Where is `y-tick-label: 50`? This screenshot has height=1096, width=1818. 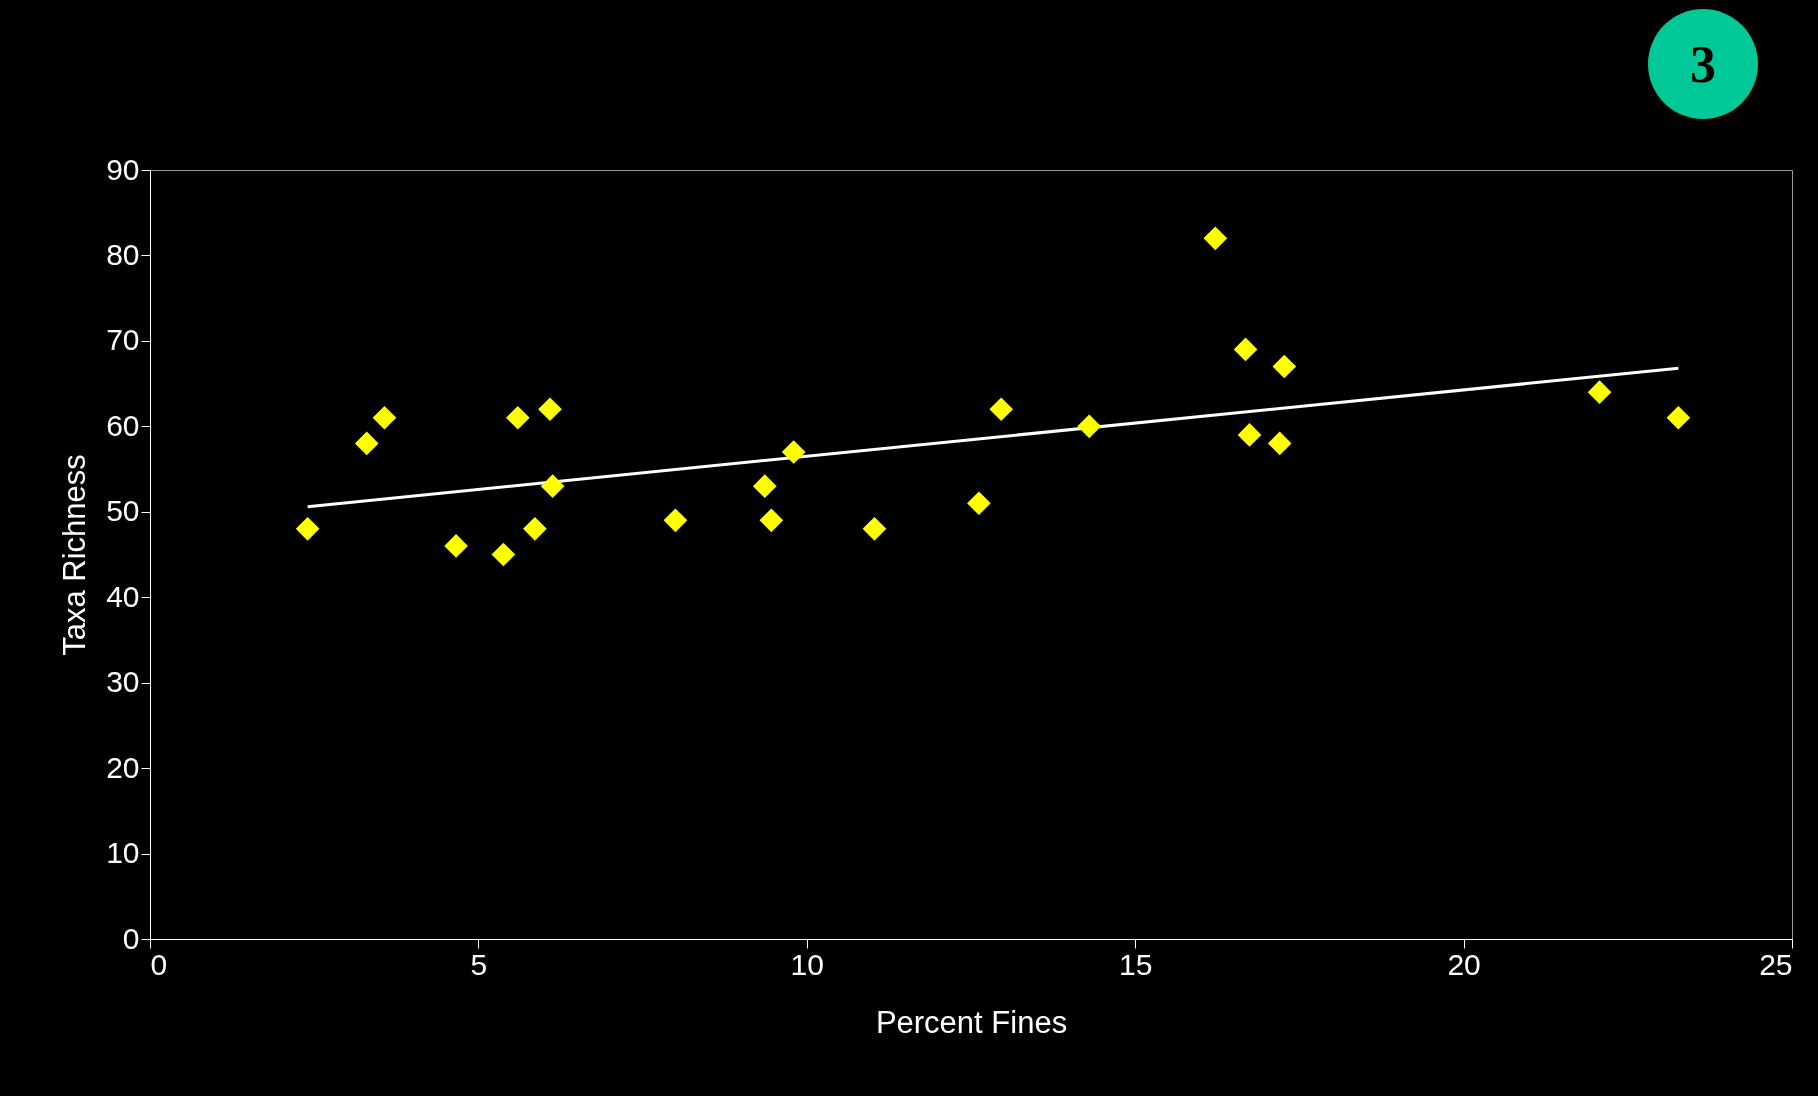 y-tick-label: 50 is located at coordinates (123, 511).